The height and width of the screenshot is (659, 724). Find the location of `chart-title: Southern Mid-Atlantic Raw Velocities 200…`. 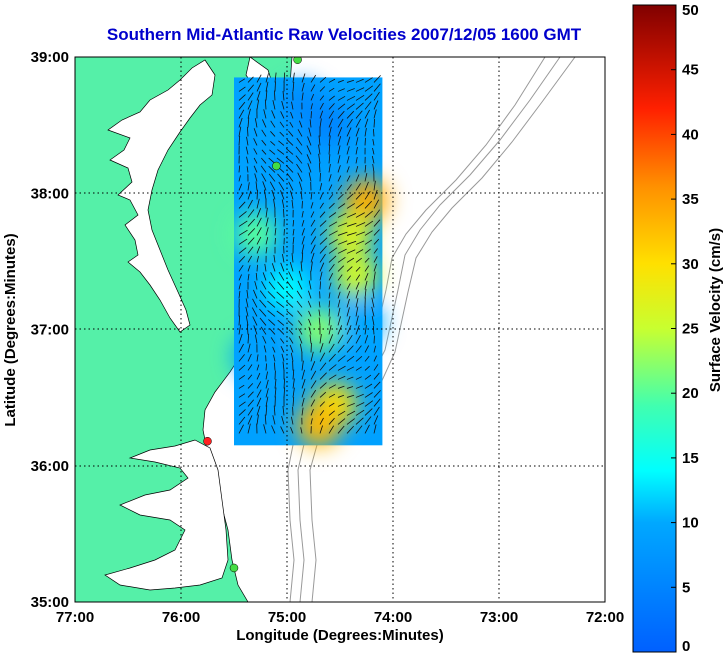

chart-title: Southern Mid-Atlantic Raw Velocities 200… is located at coordinates (344, 34).